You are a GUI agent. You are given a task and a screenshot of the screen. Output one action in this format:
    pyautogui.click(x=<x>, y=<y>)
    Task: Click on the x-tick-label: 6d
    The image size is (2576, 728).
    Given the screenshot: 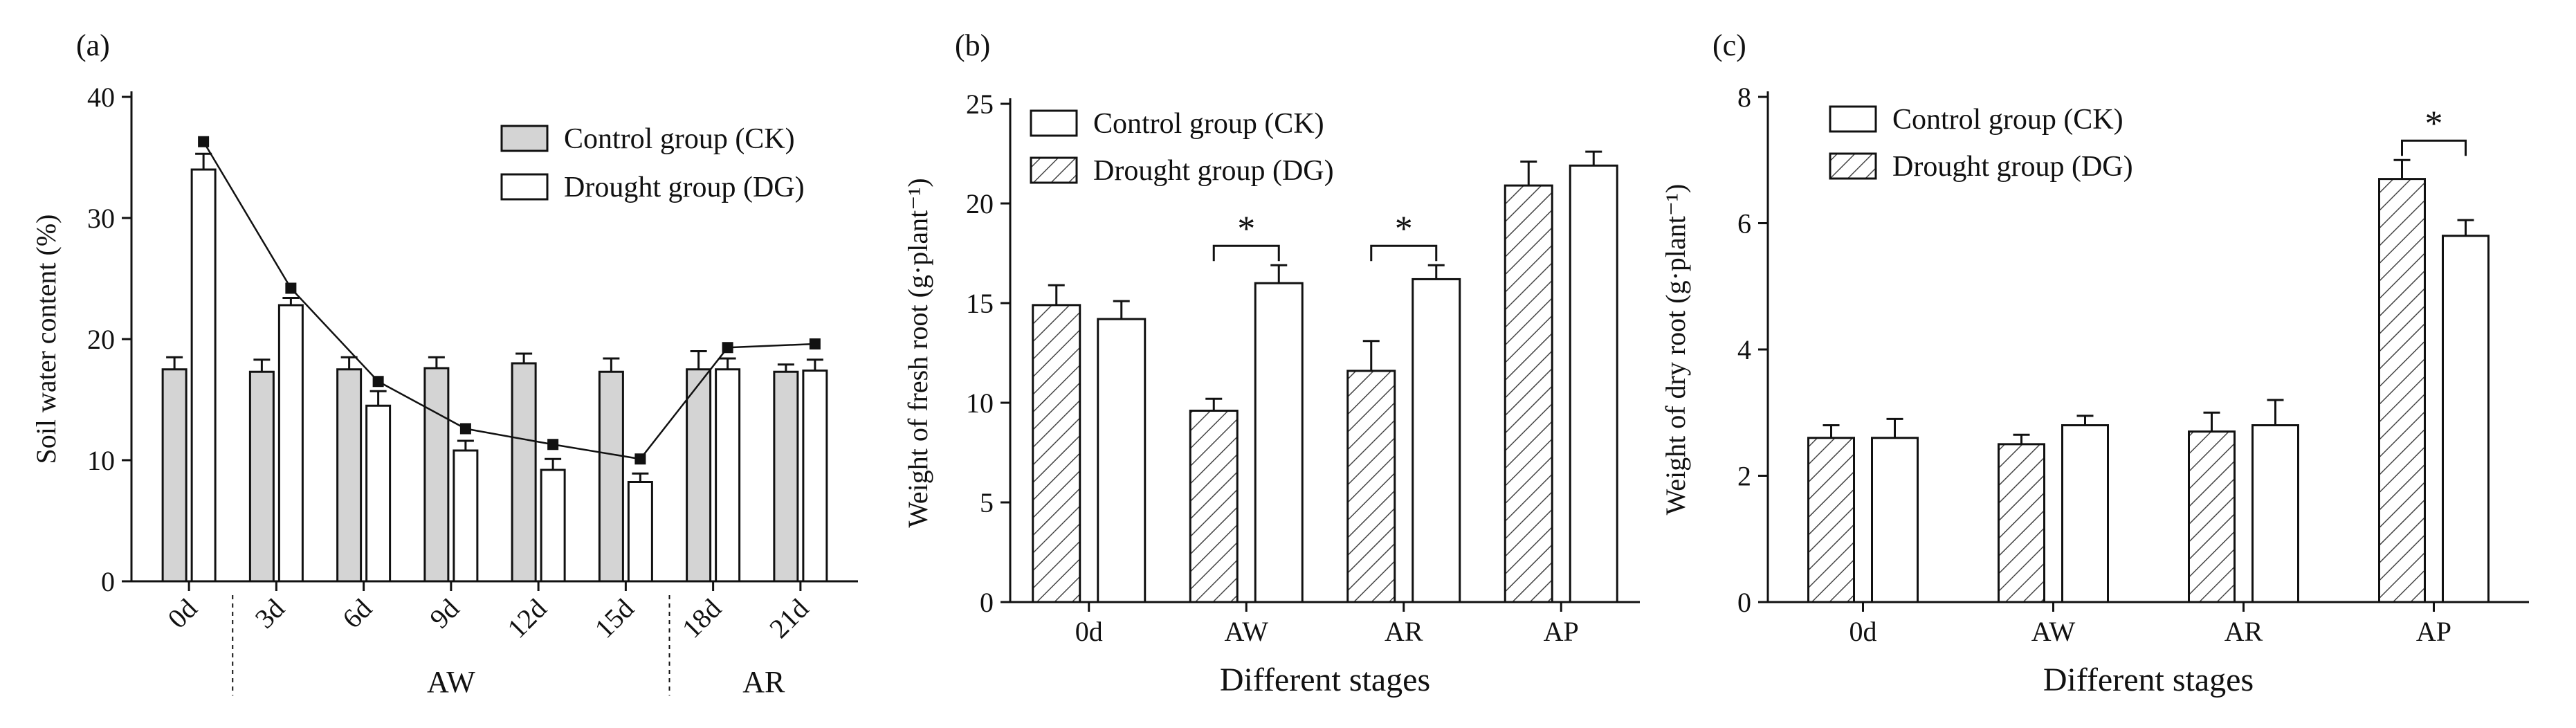 What is the action you would take?
    pyautogui.click(x=357, y=614)
    